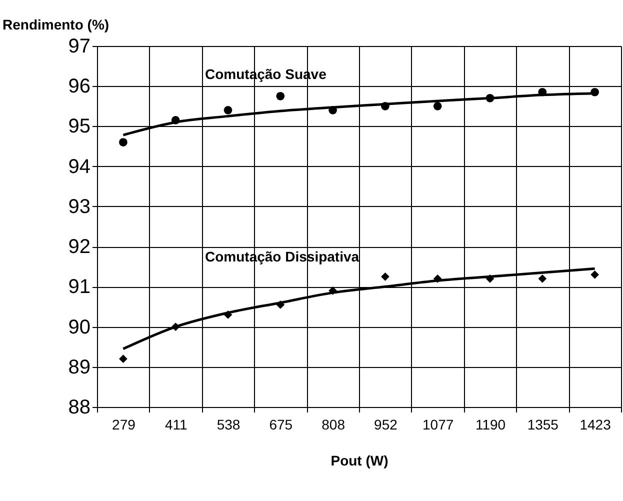  What do you see at coordinates (176, 424) in the screenshot?
I see `x-tick-label: 411` at bounding box center [176, 424].